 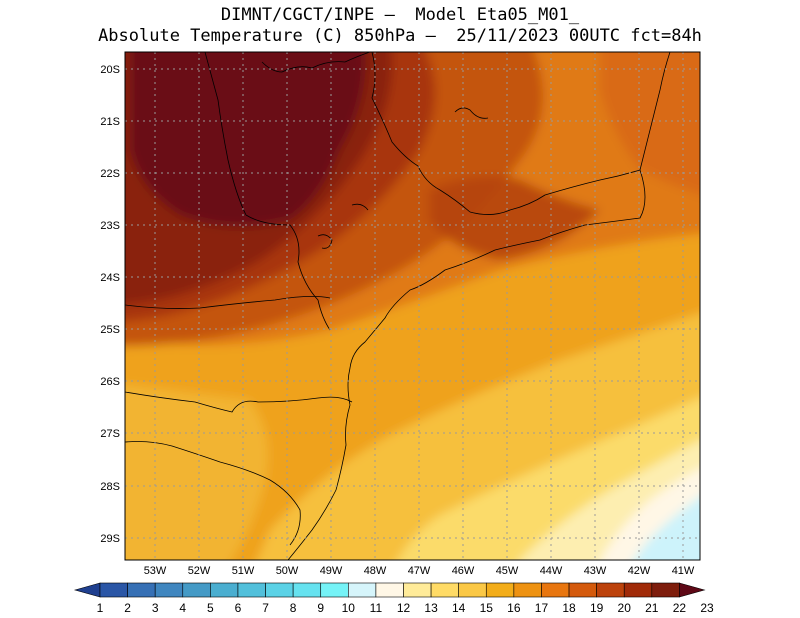 I want to click on lon-tick-label: 48W, so click(x=375, y=571).